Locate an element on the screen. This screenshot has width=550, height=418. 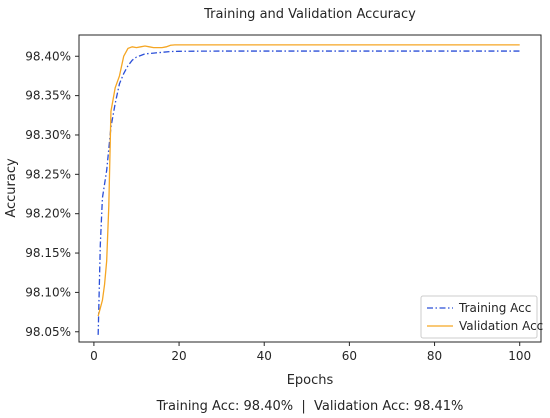
y-tick-label: 98.05% is located at coordinates (48, 332).